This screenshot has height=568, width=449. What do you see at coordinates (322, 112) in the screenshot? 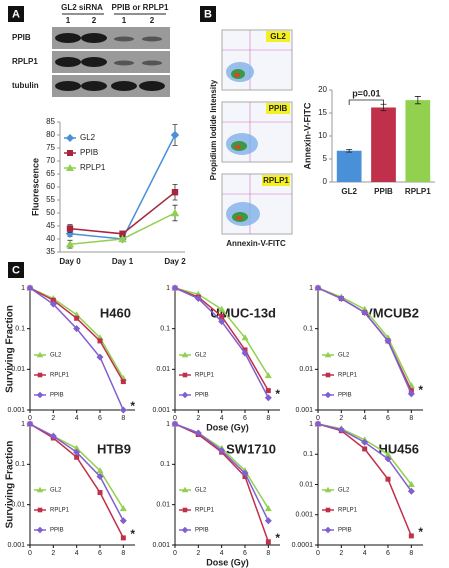
I see `y-tick-label: 15` at bounding box center [322, 112].